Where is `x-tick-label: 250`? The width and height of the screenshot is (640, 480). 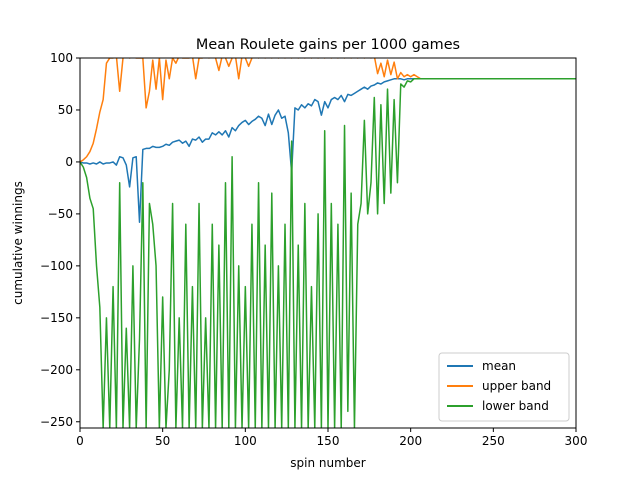 x-tick-label: 250 is located at coordinates (493, 441).